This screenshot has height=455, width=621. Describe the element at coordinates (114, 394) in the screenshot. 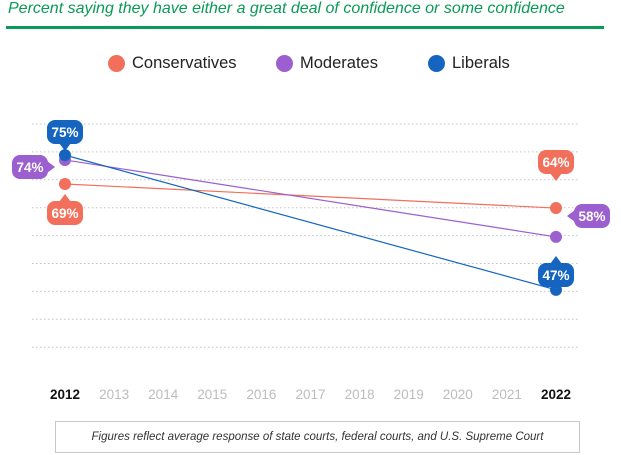

I see `x-tick-label-2013: 2013` at that location.